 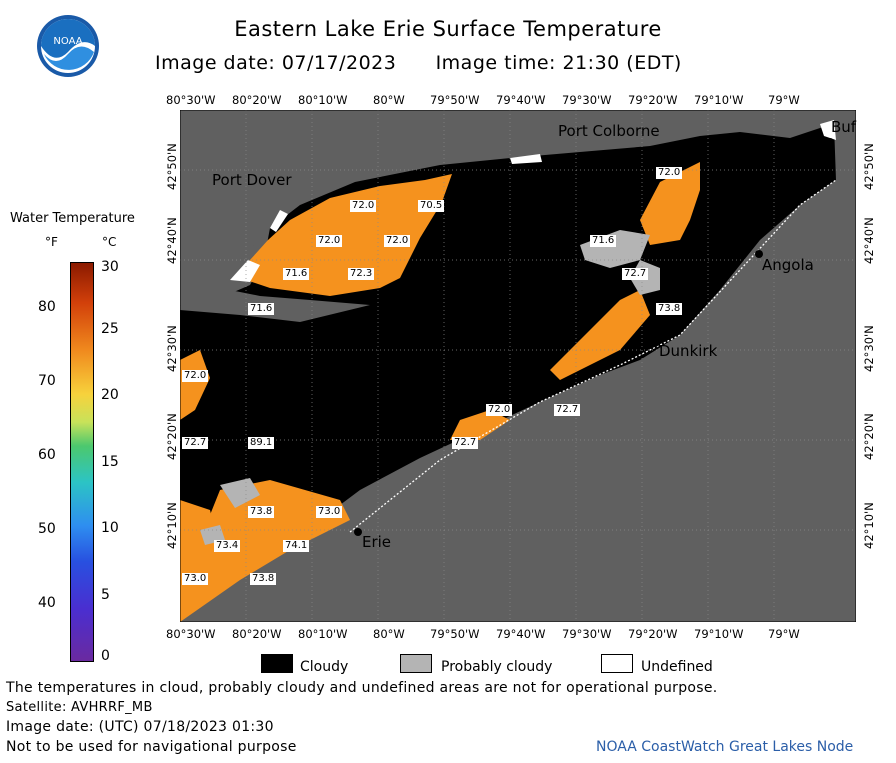 I want to click on unit-fahrenheit: °F, so click(x=51, y=242).